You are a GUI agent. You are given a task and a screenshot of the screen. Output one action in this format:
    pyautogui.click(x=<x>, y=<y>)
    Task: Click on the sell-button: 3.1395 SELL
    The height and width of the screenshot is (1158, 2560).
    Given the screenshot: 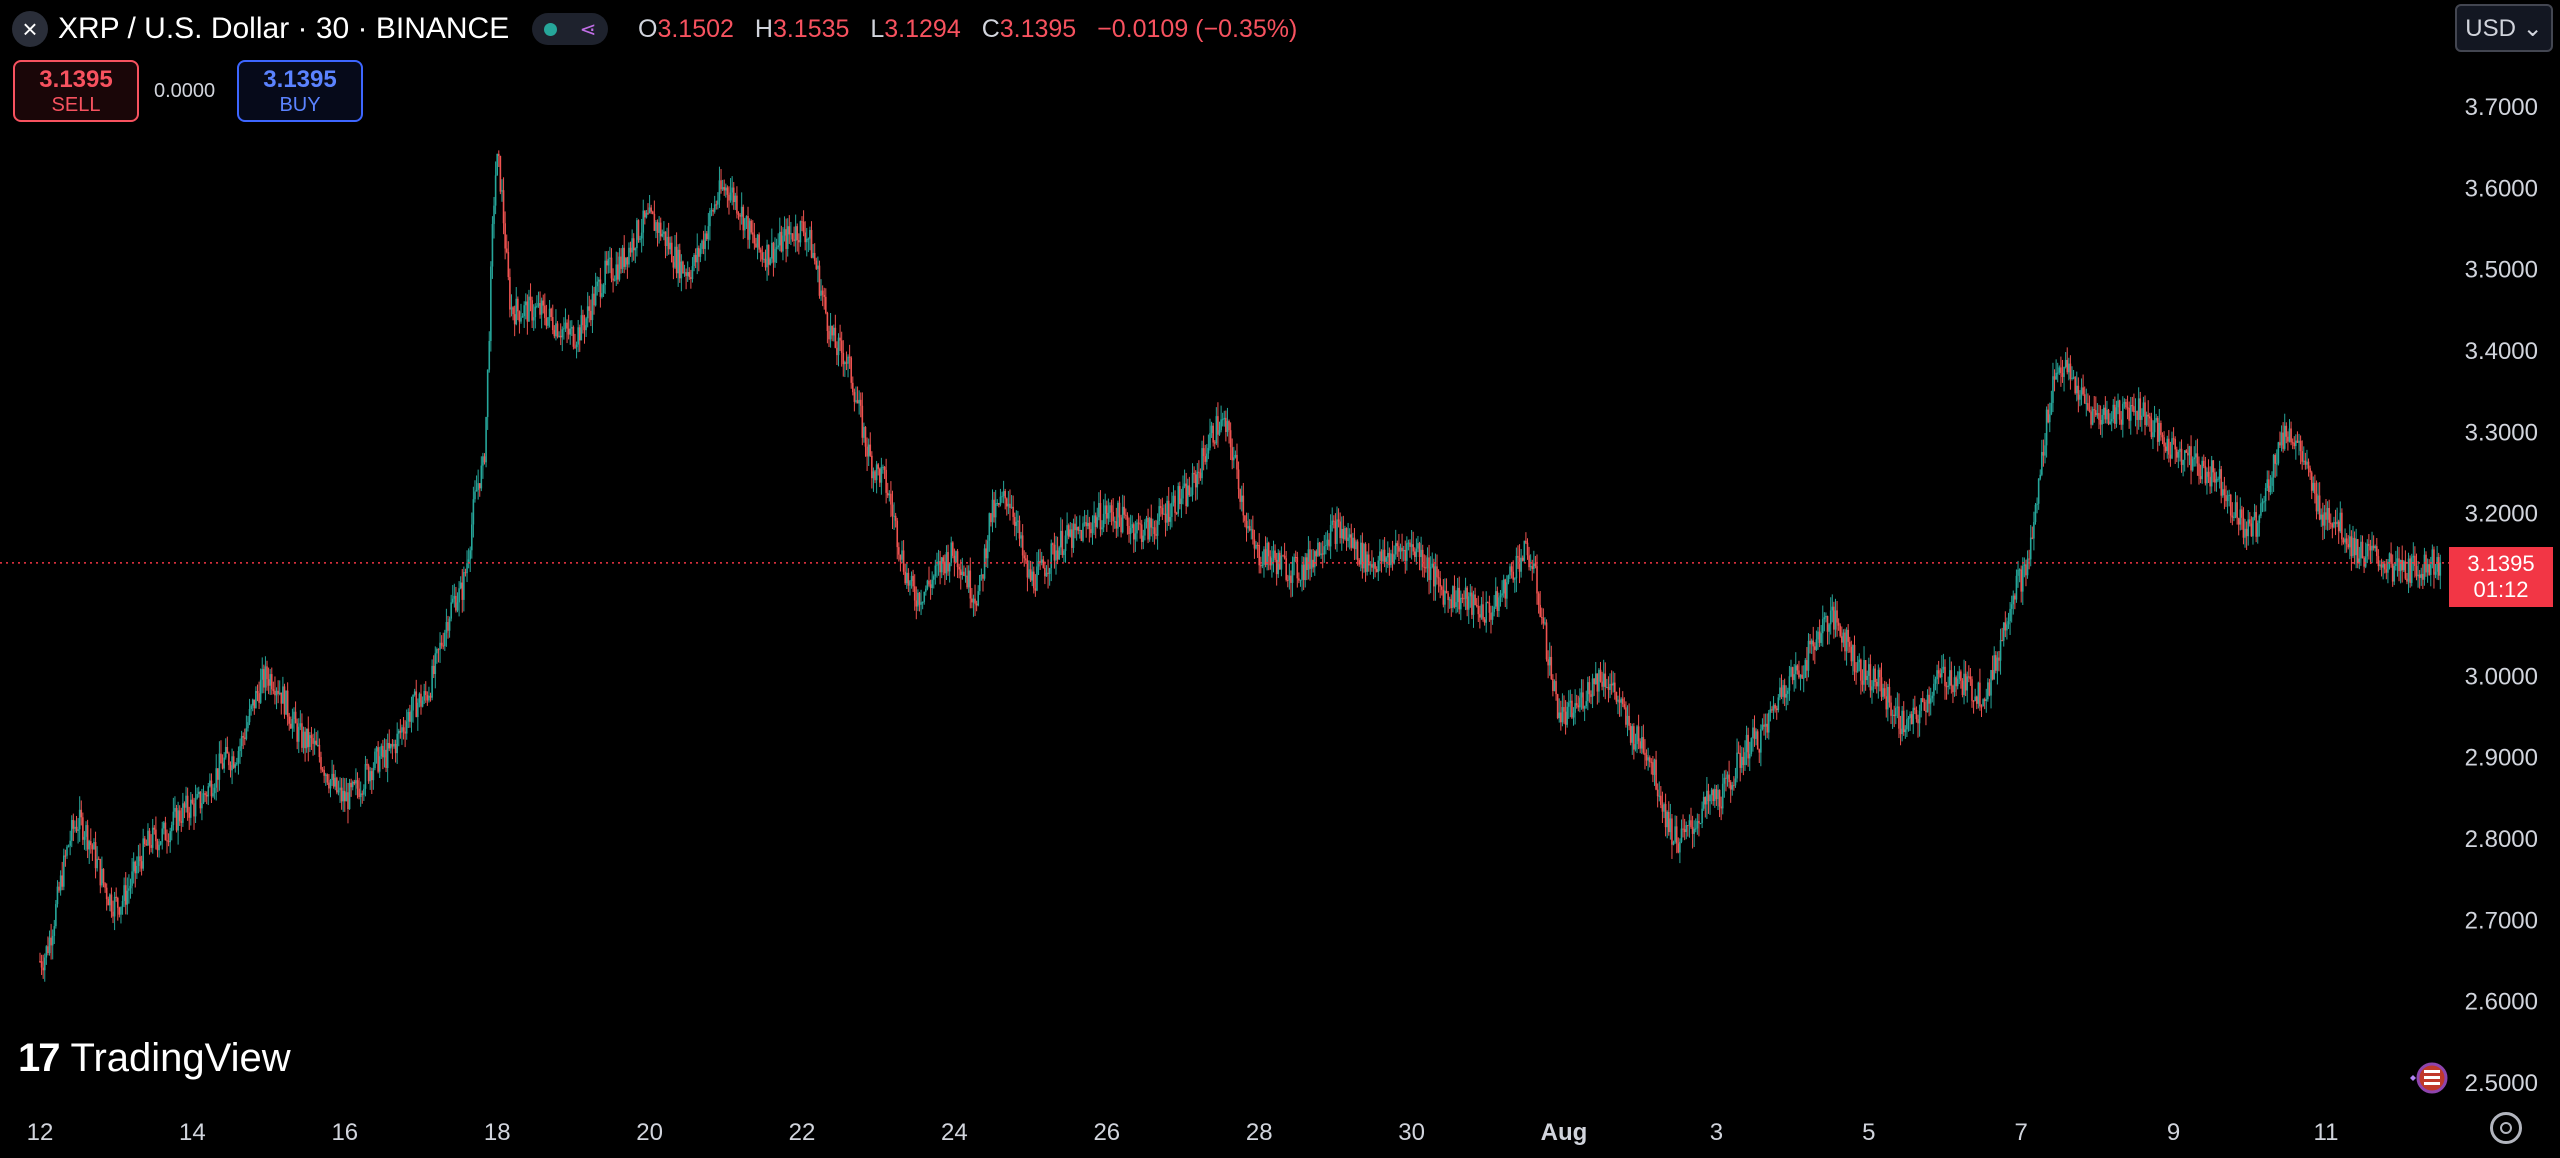 What is the action you would take?
    pyautogui.click(x=76, y=91)
    